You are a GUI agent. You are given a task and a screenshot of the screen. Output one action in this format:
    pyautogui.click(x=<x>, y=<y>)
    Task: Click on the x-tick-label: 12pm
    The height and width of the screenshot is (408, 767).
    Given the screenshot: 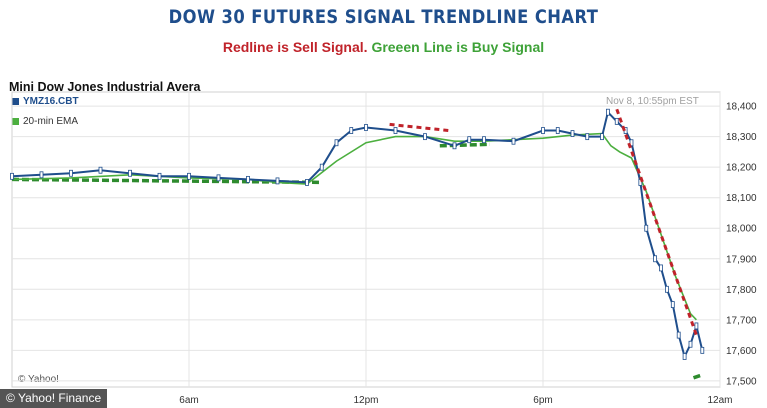 What is the action you would take?
    pyautogui.click(x=365, y=400)
    